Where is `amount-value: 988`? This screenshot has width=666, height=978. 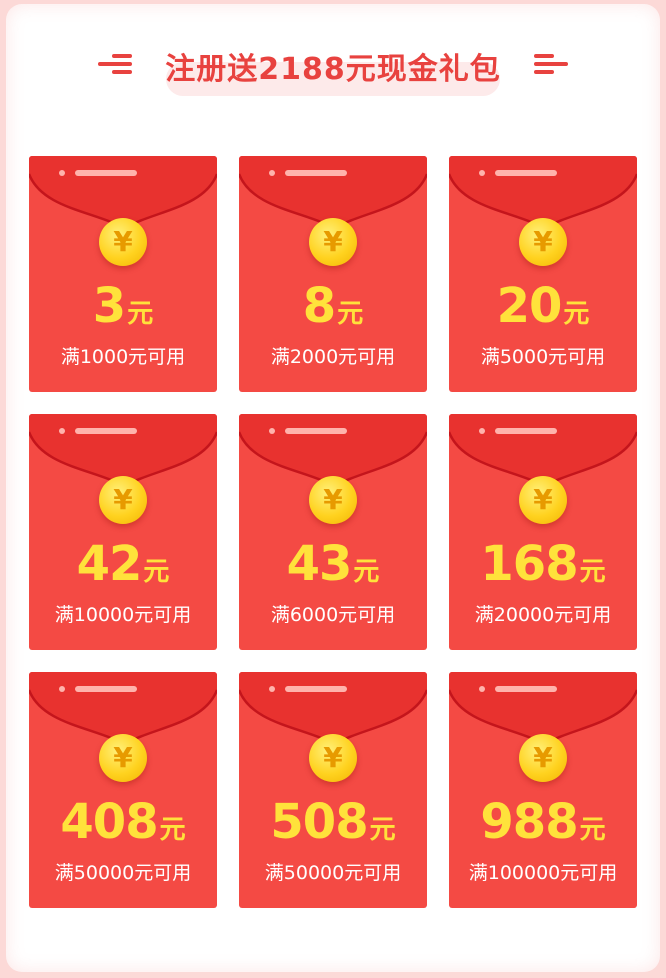 amount-value: 988 is located at coordinates (529, 822).